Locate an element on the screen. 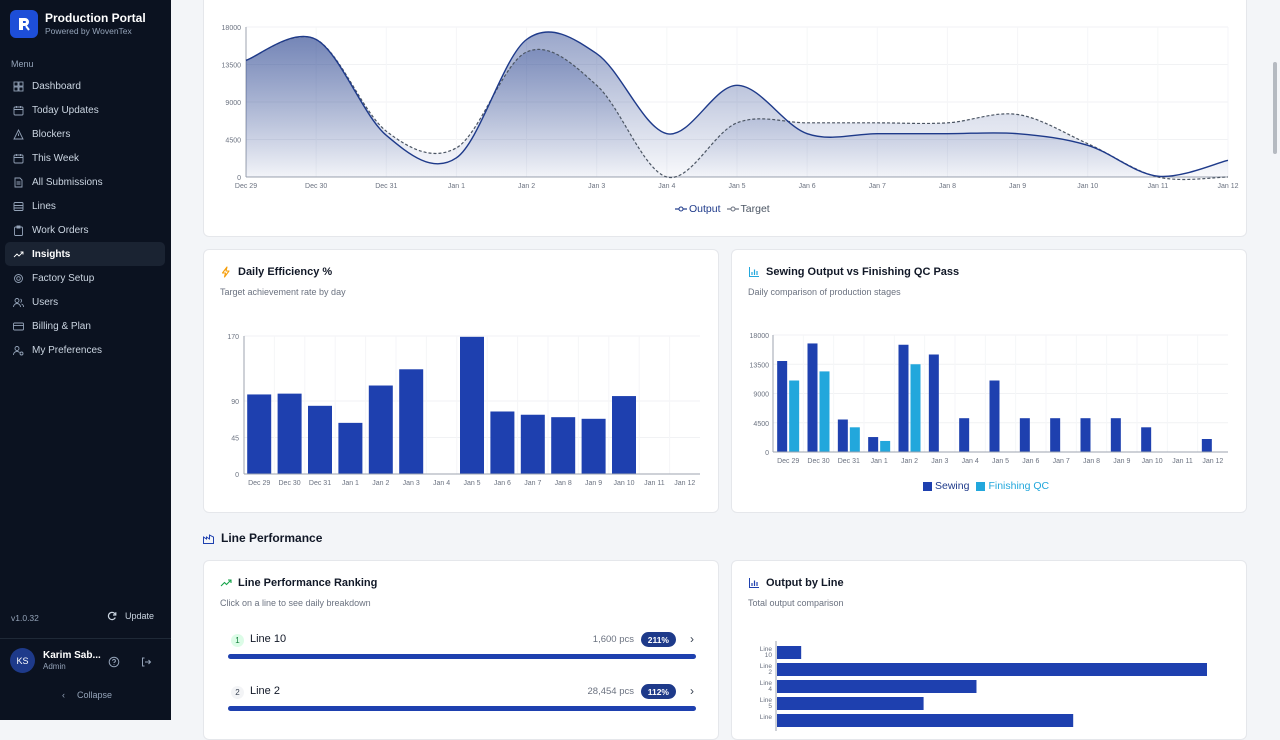  logout-icon is located at coordinates (146, 662).